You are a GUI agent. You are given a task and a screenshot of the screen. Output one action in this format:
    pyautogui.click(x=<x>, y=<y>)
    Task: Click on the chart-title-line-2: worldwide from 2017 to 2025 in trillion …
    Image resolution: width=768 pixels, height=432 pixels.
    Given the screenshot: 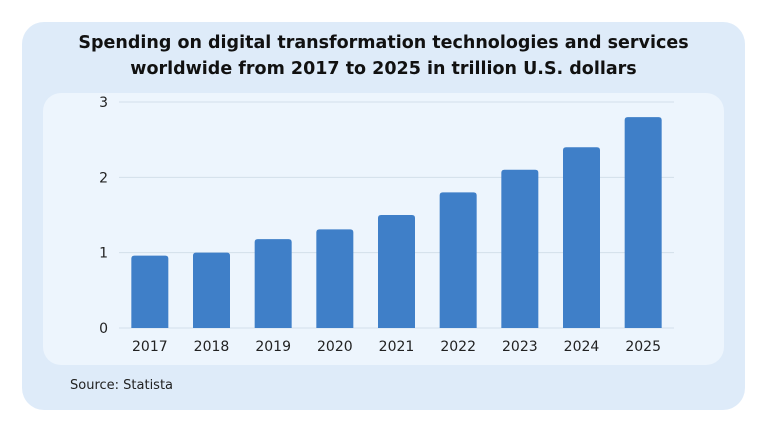 What is the action you would take?
    pyautogui.click(x=383, y=69)
    